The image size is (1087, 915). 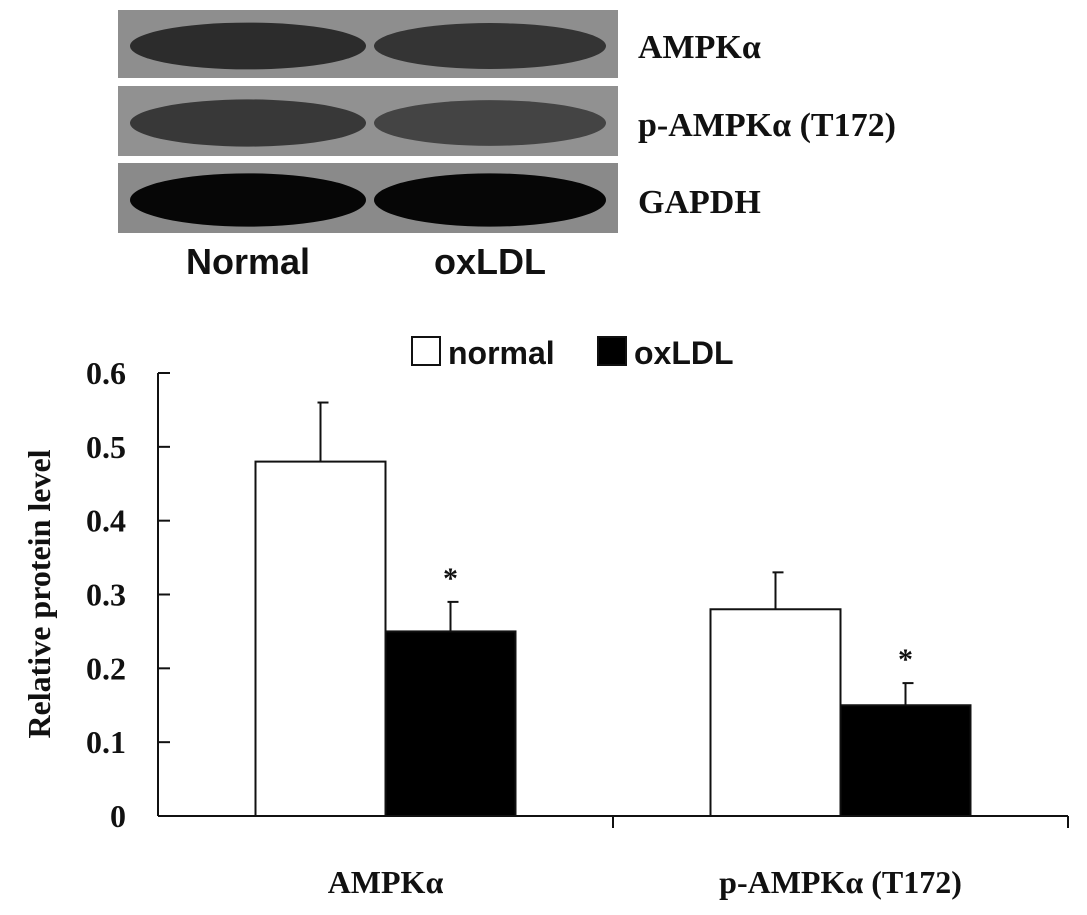 What do you see at coordinates (106, 521) in the screenshot?
I see `y-tick-label: 0.4` at bounding box center [106, 521].